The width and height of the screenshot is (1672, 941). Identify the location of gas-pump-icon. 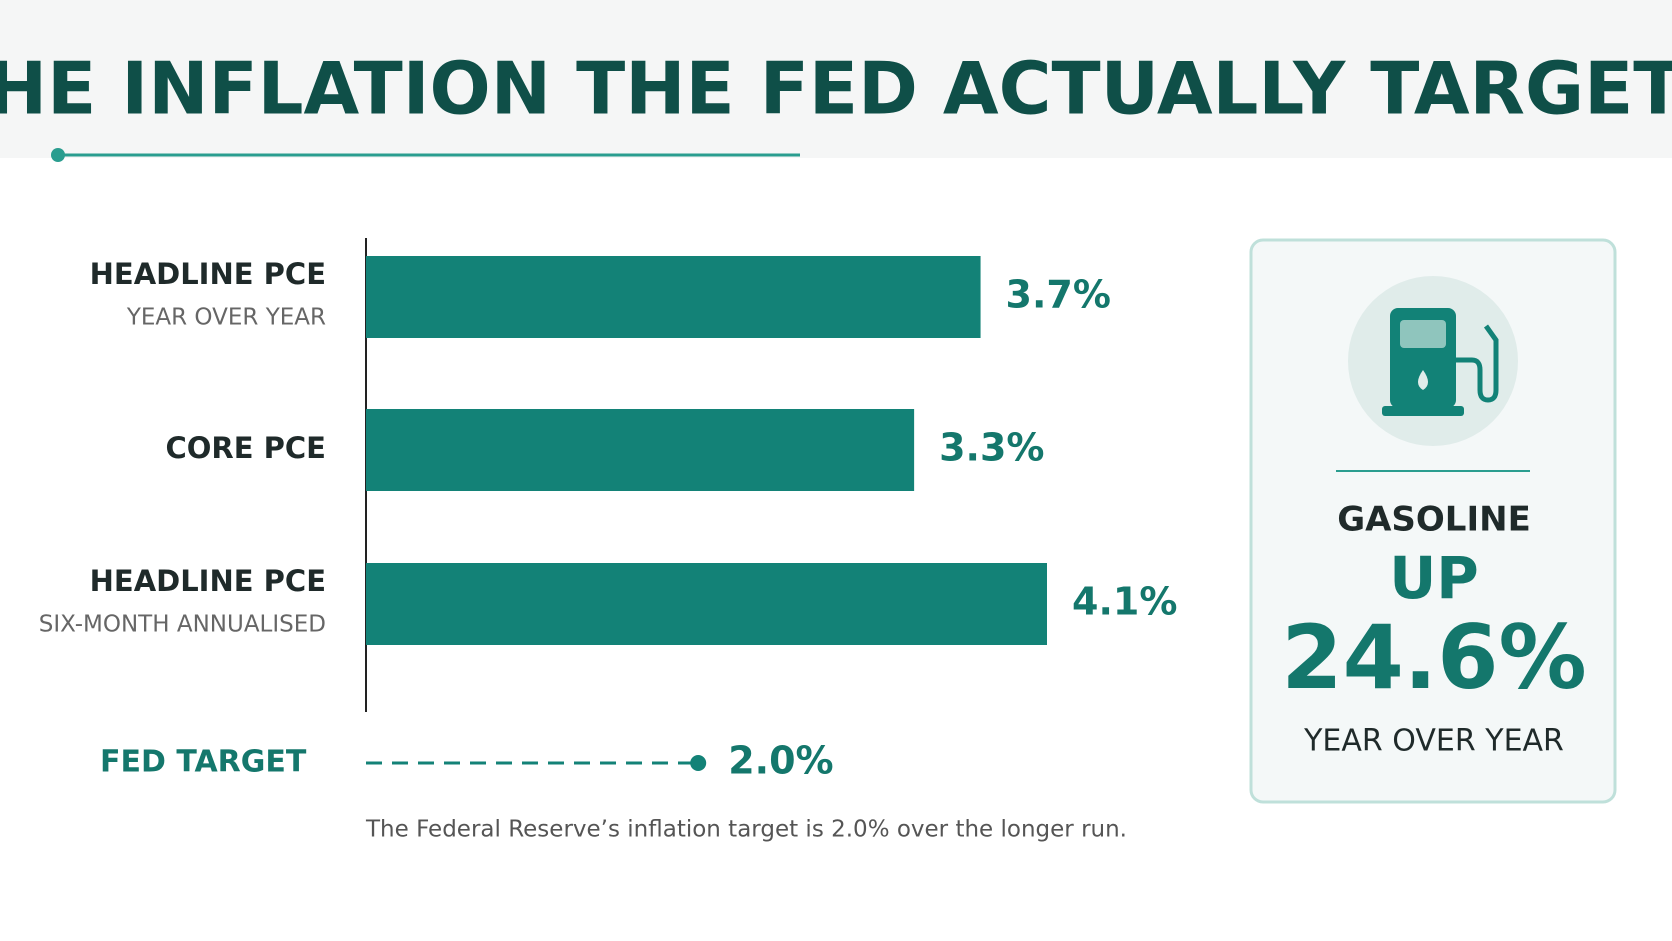
(1440, 362).